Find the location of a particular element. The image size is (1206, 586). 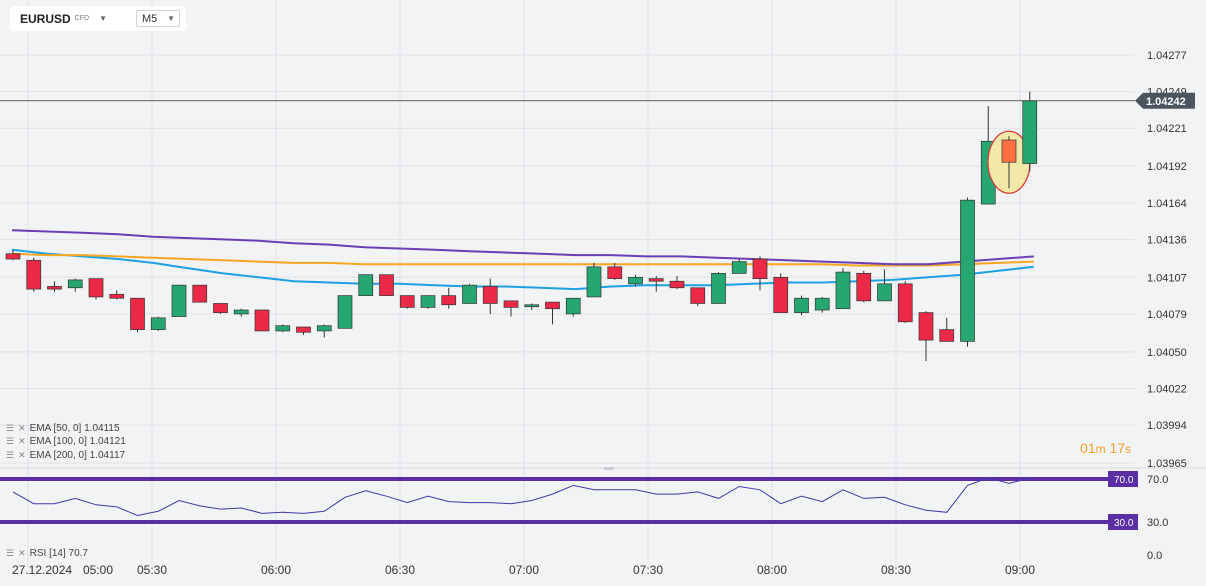

time-tick-label: 07:00 is located at coordinates (524, 570).